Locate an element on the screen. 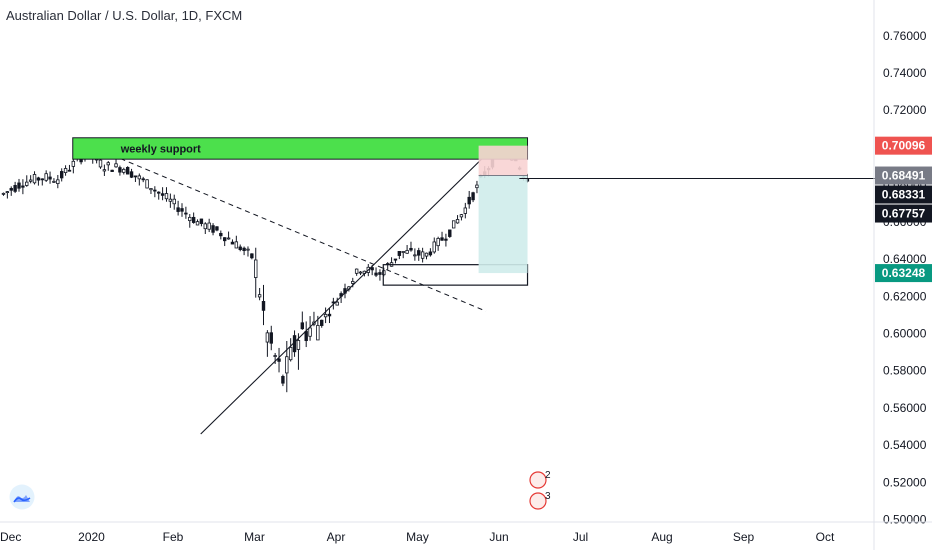 The width and height of the screenshot is (932, 555). price-badge-label: 0.63248 is located at coordinates (904, 273).